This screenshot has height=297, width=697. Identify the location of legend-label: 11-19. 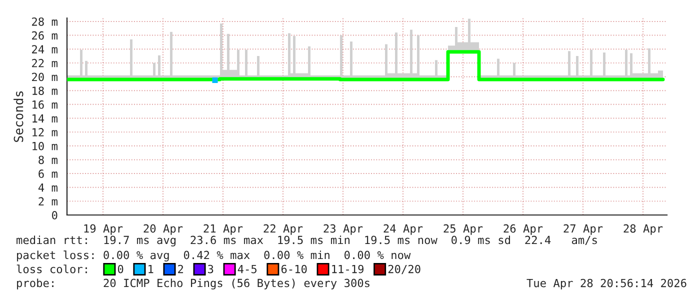
(348, 269).